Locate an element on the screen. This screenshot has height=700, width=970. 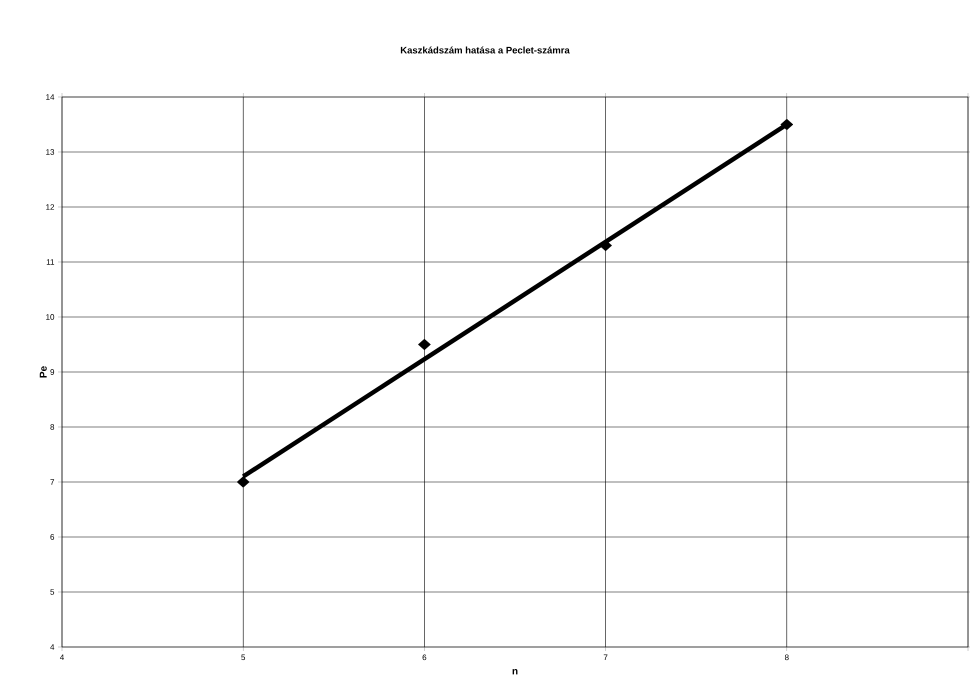
y-tick-label: 12 is located at coordinates (50, 207).